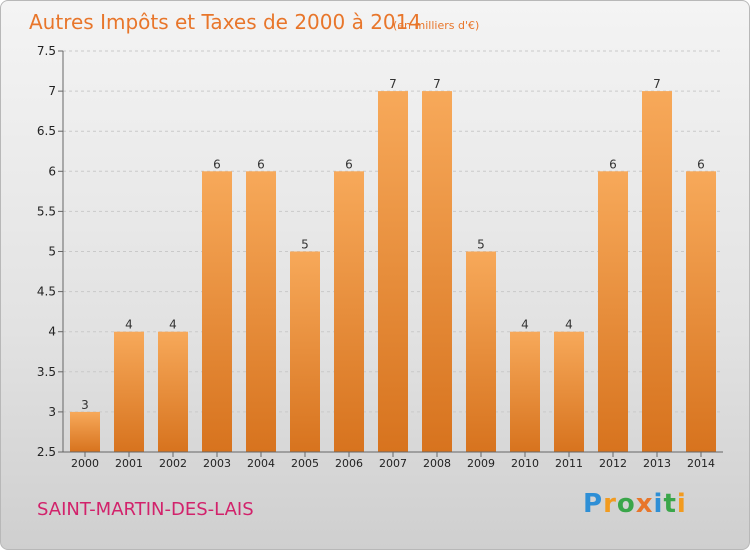  What do you see at coordinates (393, 463) in the screenshot?
I see `x-tick-label: 2007` at bounding box center [393, 463].